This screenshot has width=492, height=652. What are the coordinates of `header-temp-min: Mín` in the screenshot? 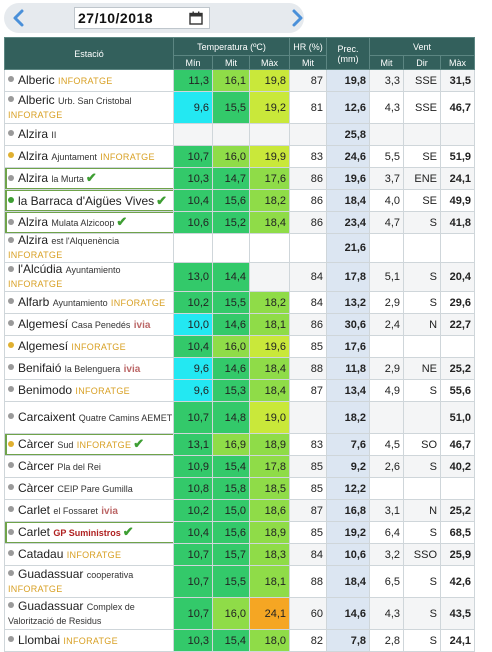 It's located at (193, 62).